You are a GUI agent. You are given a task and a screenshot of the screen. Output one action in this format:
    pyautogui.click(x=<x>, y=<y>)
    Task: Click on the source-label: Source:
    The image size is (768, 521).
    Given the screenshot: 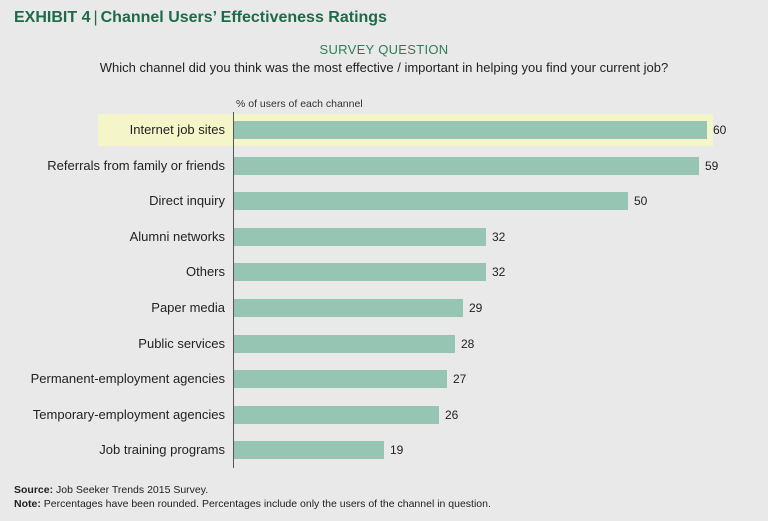 What is the action you would take?
    pyautogui.click(x=34, y=490)
    